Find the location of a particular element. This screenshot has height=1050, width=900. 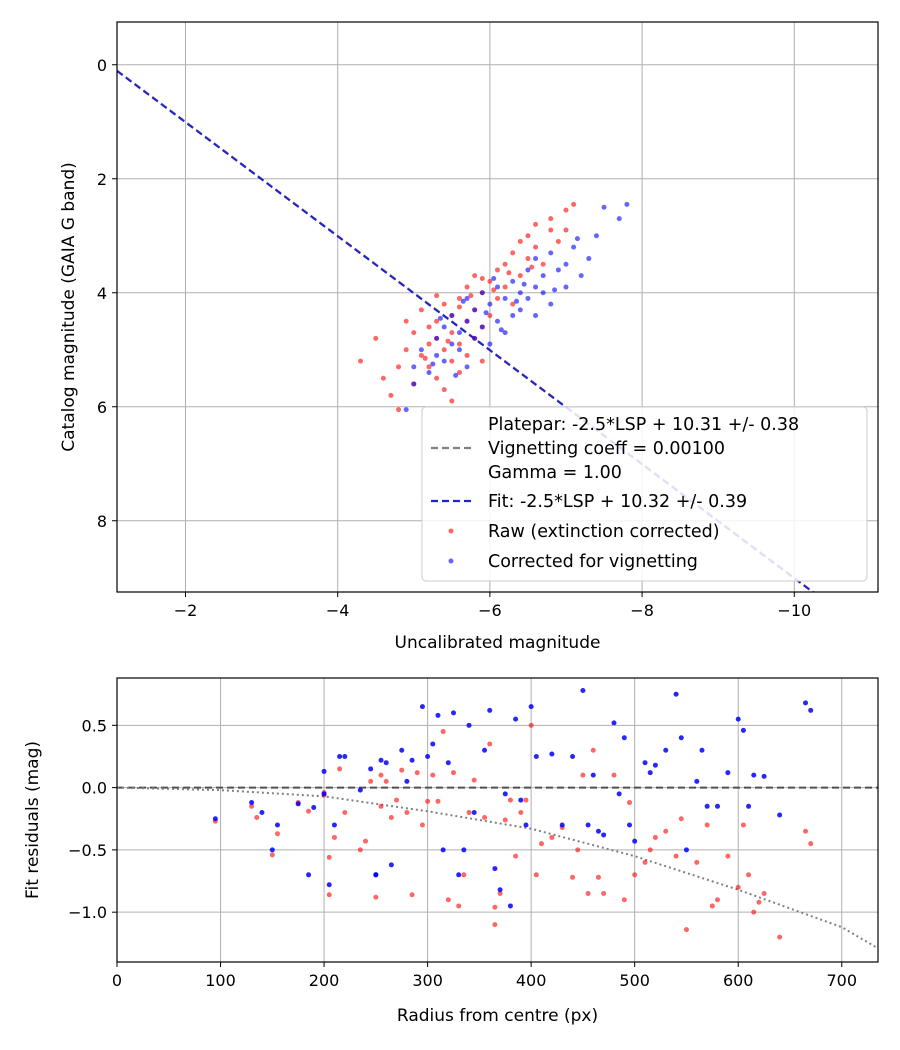

top-x-tick-label: −6 is located at coordinates (490, 610).